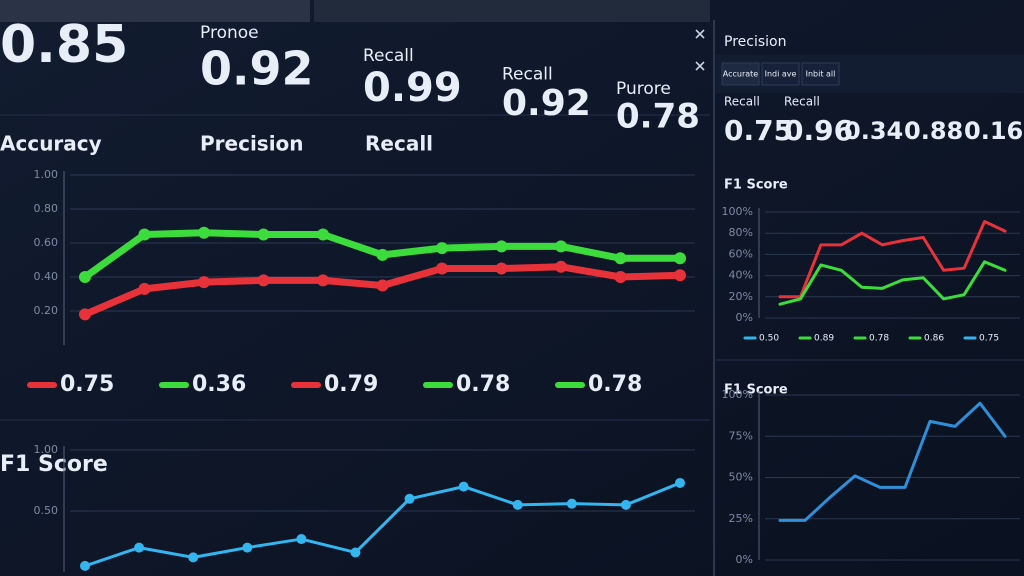 This screenshot has height=576, width=1024. Describe the element at coordinates (758, 130) in the screenshot. I see `side-metric-value: 0.75` at that location.